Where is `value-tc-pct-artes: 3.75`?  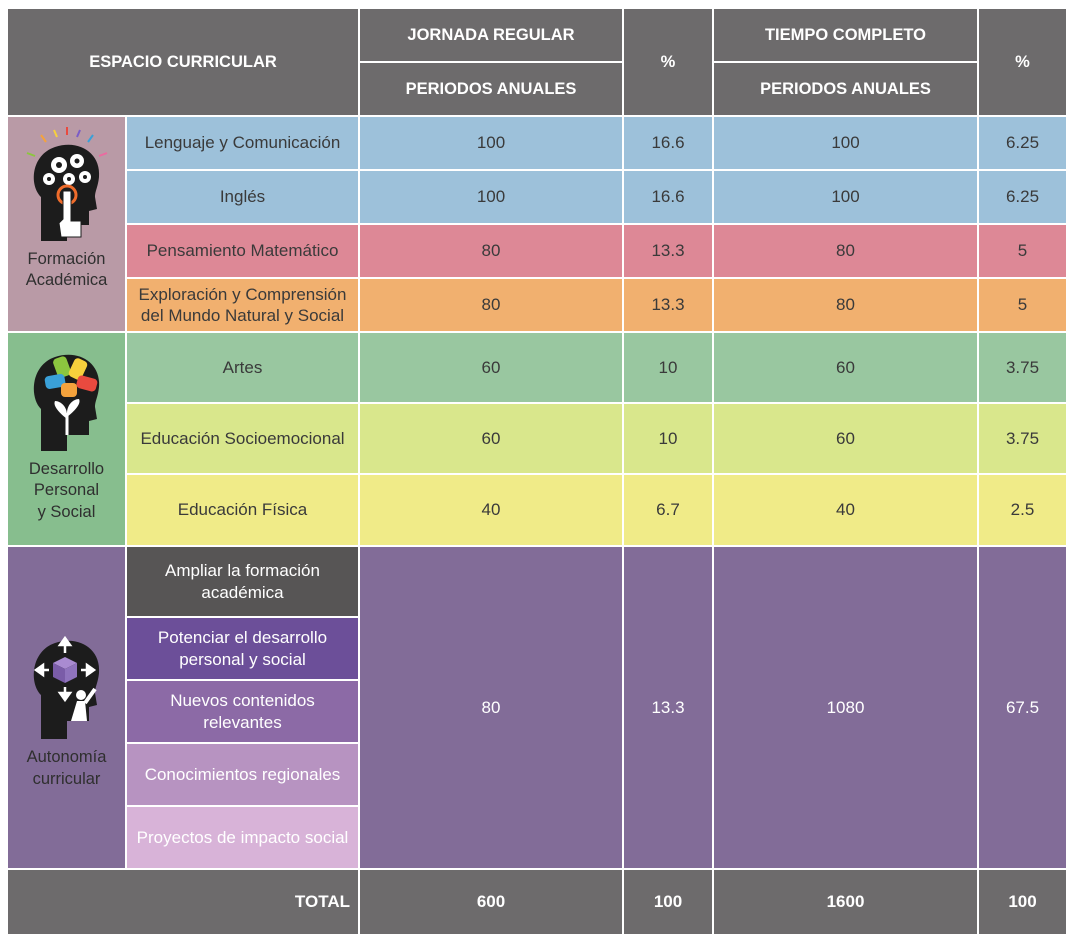 value-tc-pct-artes: 3.75 is located at coordinates (1022, 367).